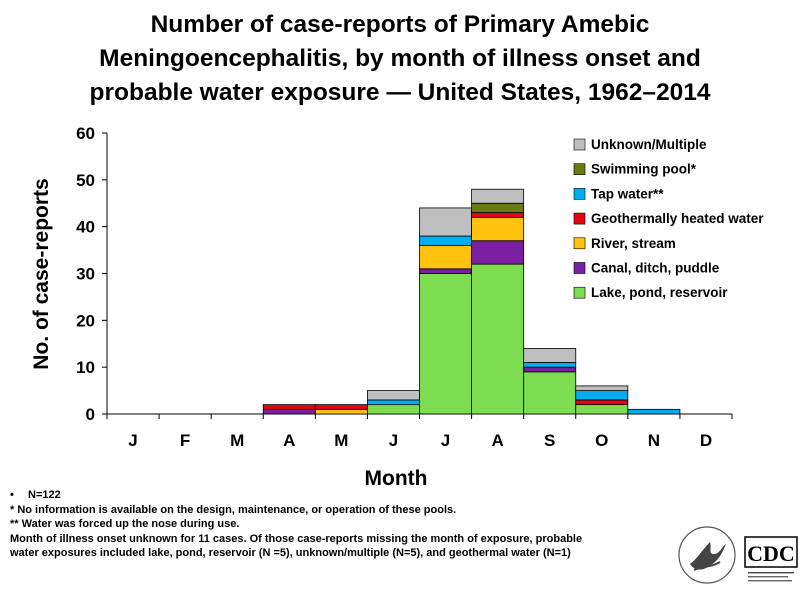  What do you see at coordinates (41, 273) in the screenshot?
I see `y-axis-label: No. of case-reports` at bounding box center [41, 273].